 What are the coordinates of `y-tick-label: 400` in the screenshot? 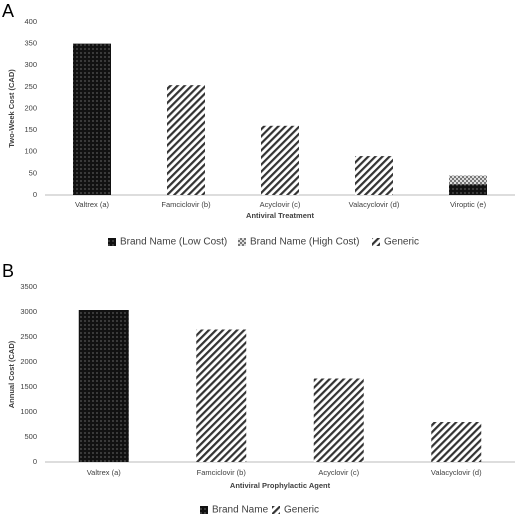 It's located at (30, 21).